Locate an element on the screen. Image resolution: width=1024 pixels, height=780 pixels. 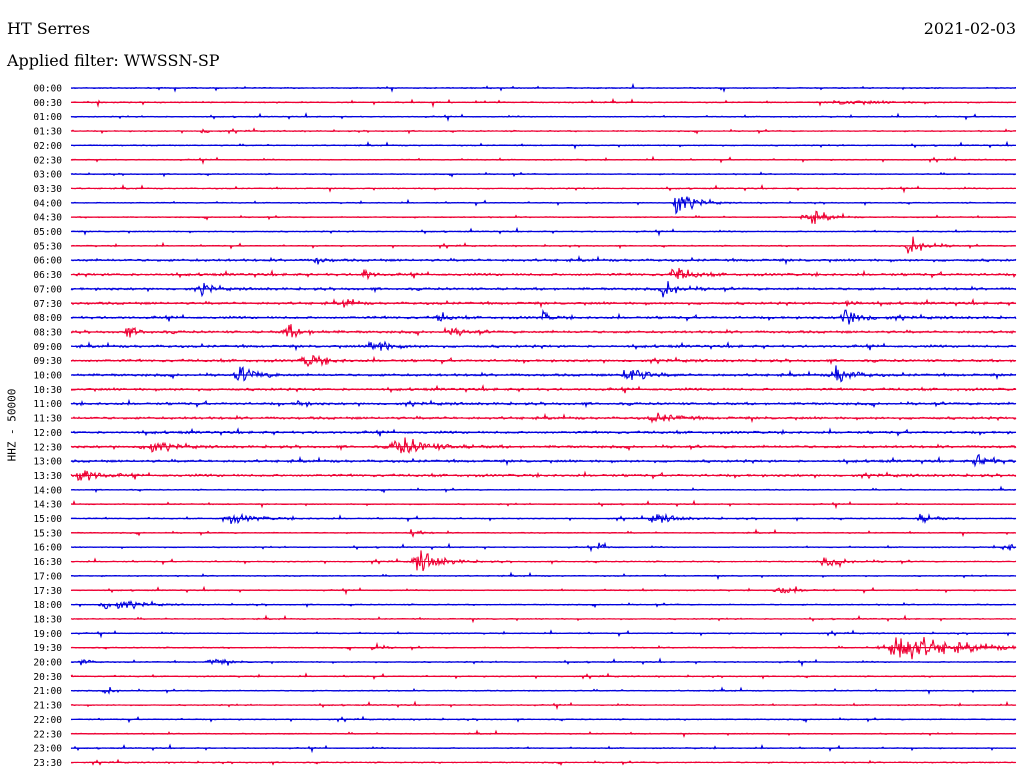
row-label-1100: 11:00 is located at coordinates (47, 404).